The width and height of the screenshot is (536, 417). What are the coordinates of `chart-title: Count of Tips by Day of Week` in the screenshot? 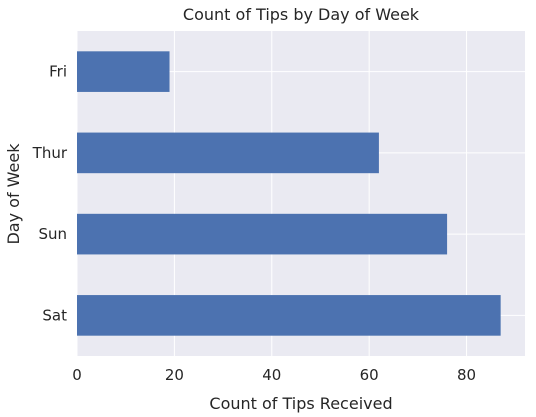 It's located at (301, 14).